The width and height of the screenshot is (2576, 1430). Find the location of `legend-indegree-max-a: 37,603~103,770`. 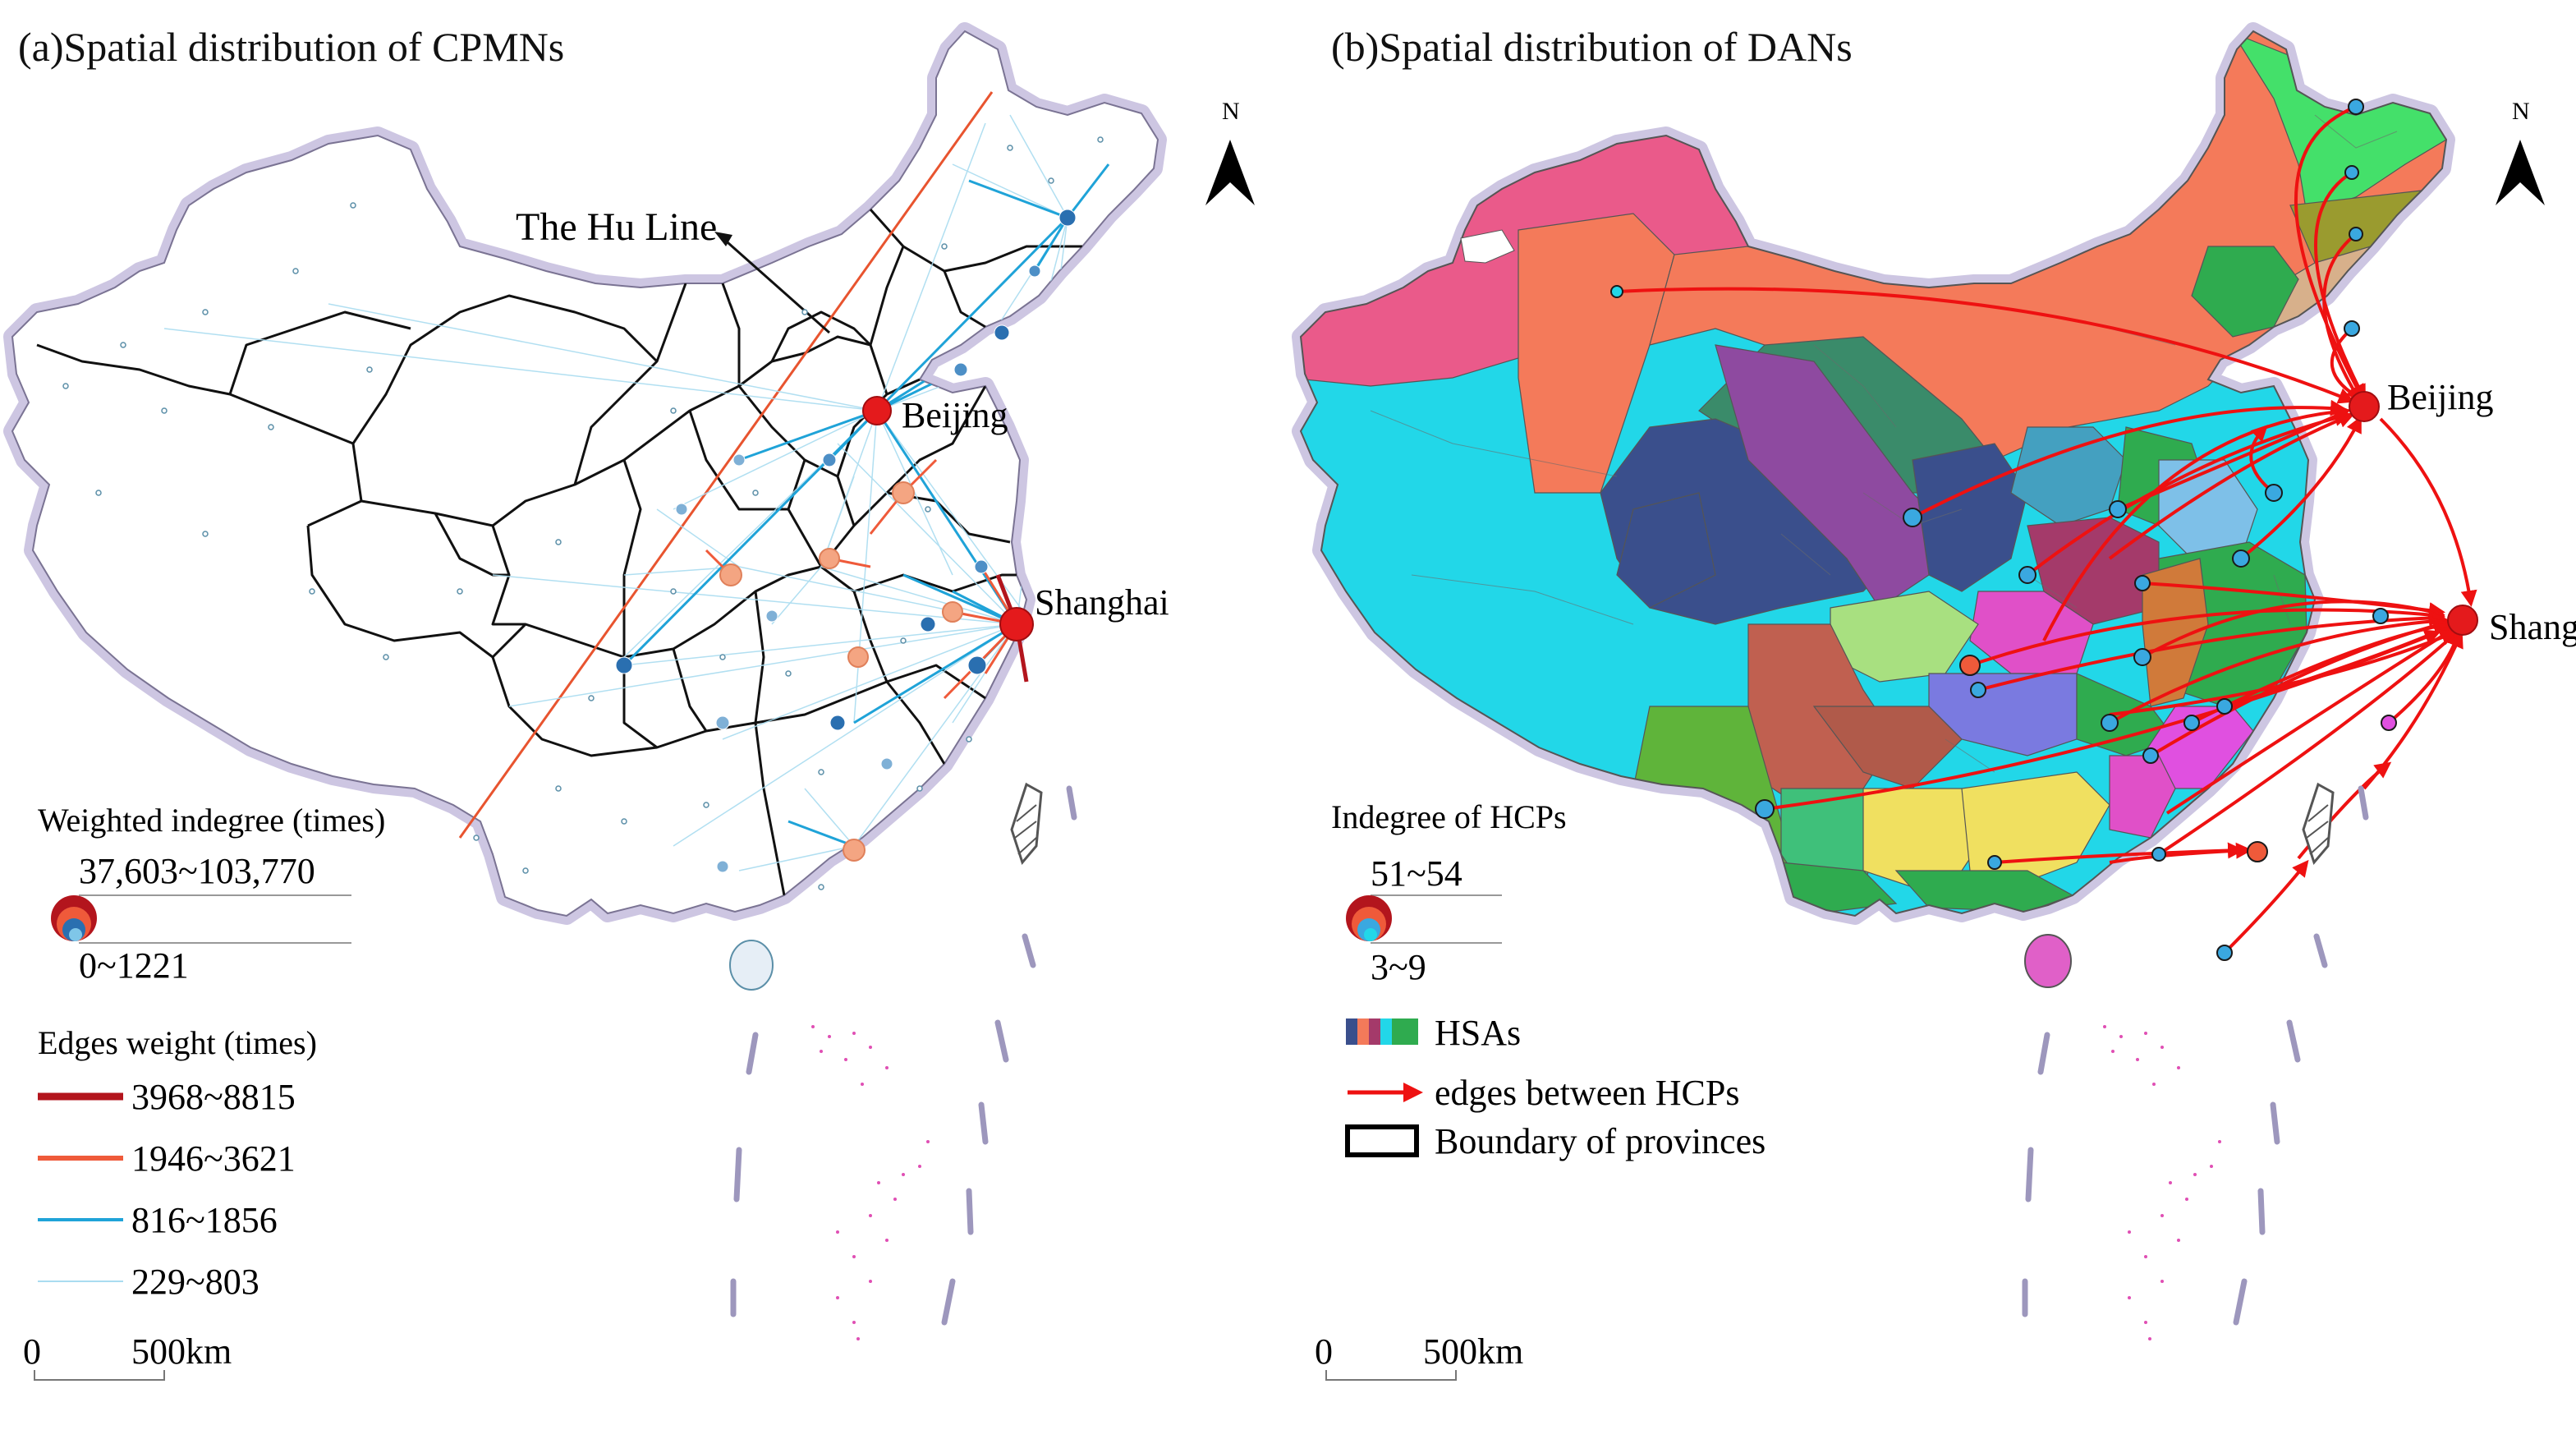

legend-indegree-max-a: 37,603~103,770 is located at coordinates (197, 871).